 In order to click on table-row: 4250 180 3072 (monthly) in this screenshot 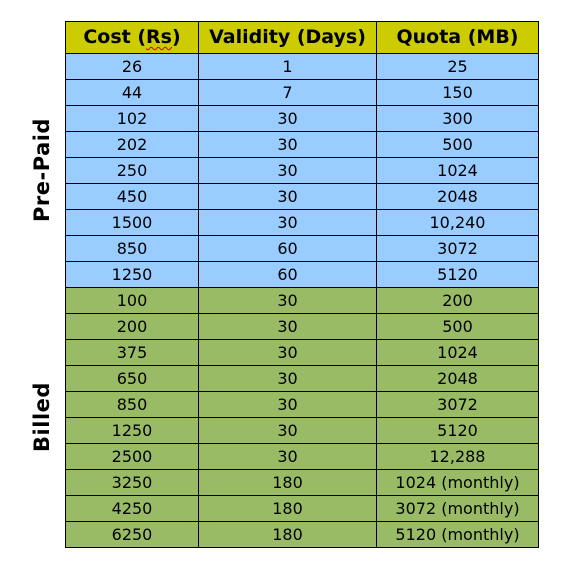, I will do `click(302, 508)`.